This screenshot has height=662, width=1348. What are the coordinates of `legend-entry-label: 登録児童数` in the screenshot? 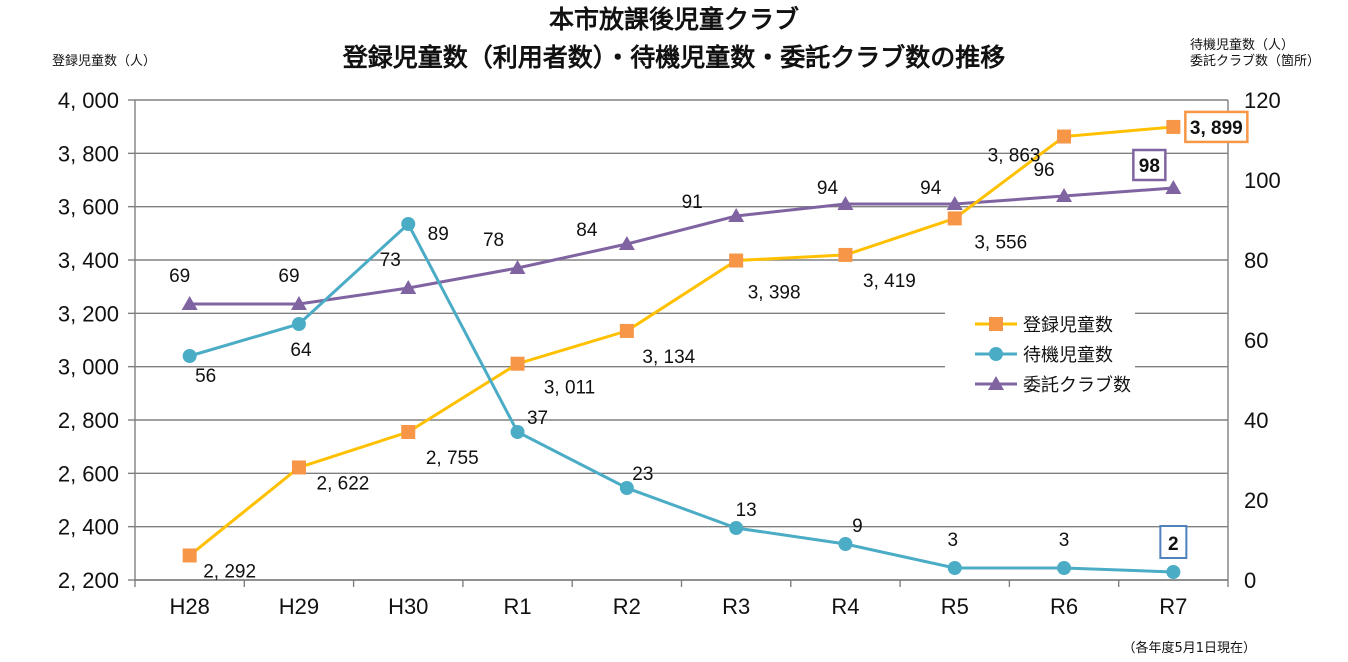 It's located at (1068, 325).